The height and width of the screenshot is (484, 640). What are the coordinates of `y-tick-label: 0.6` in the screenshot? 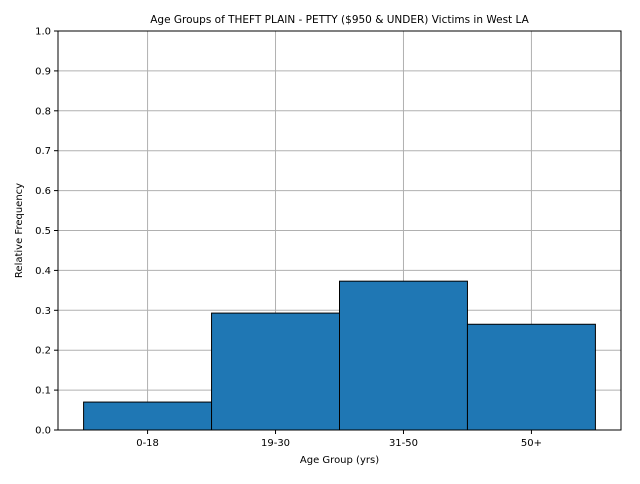 It's located at (43, 191).